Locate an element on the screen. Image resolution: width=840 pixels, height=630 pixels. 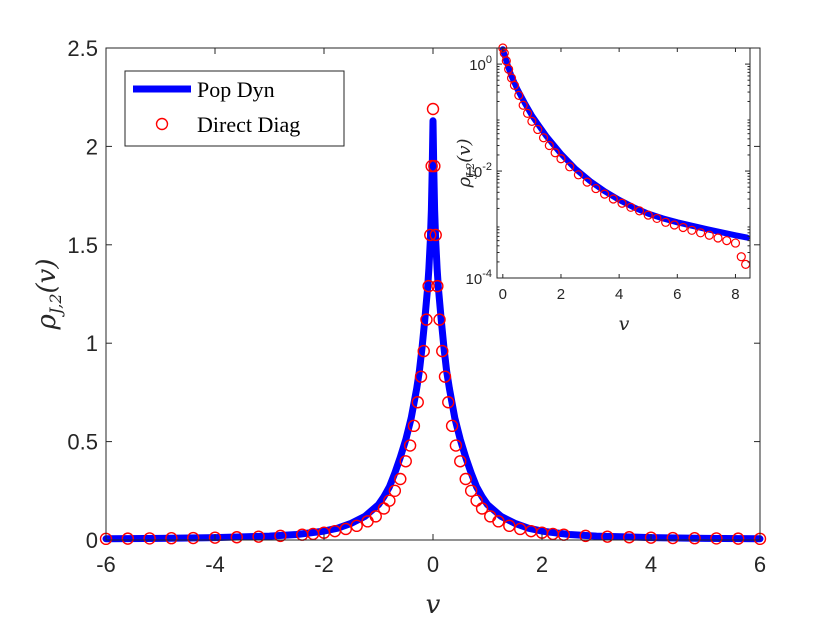
inset-y-tick-label: 10⁻⁴ is located at coordinates (479, 278).